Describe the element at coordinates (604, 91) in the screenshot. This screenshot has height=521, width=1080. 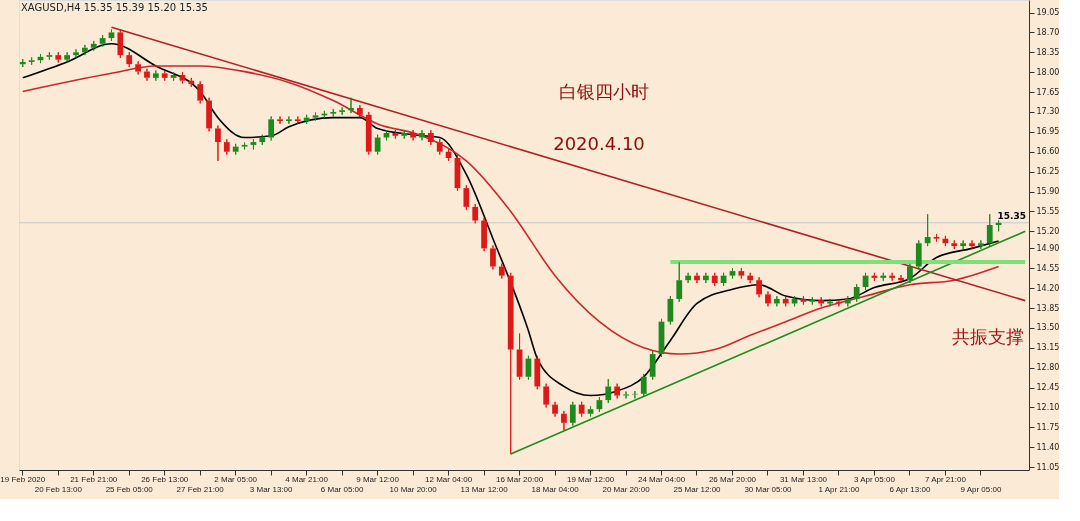
I see `annotation: 白银四小时` at that location.